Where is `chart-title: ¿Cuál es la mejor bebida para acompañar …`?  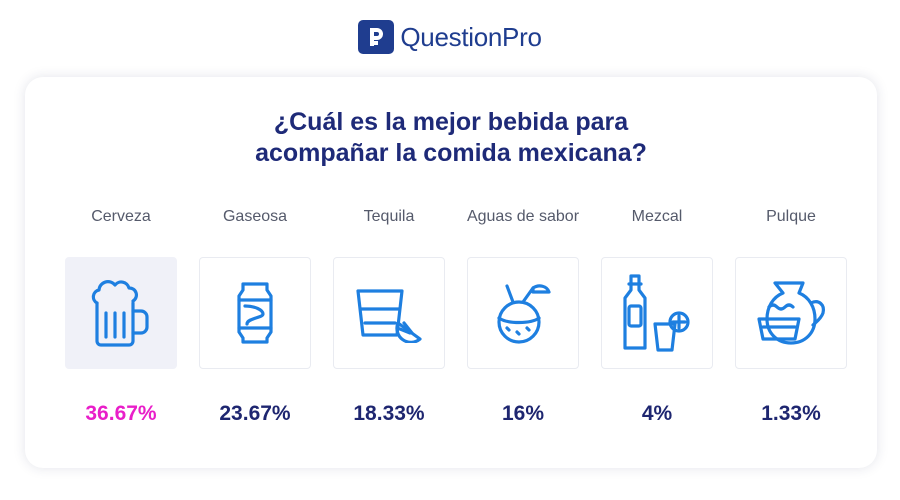
chart-title: ¿Cuál es la mejor bebida para acompañar … is located at coordinates (451, 138).